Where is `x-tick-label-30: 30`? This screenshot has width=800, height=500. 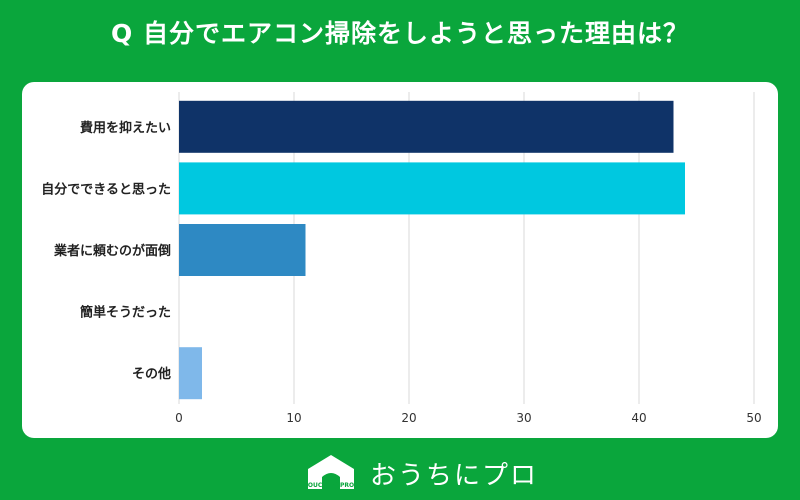 x-tick-label-30: 30 is located at coordinates (523, 418).